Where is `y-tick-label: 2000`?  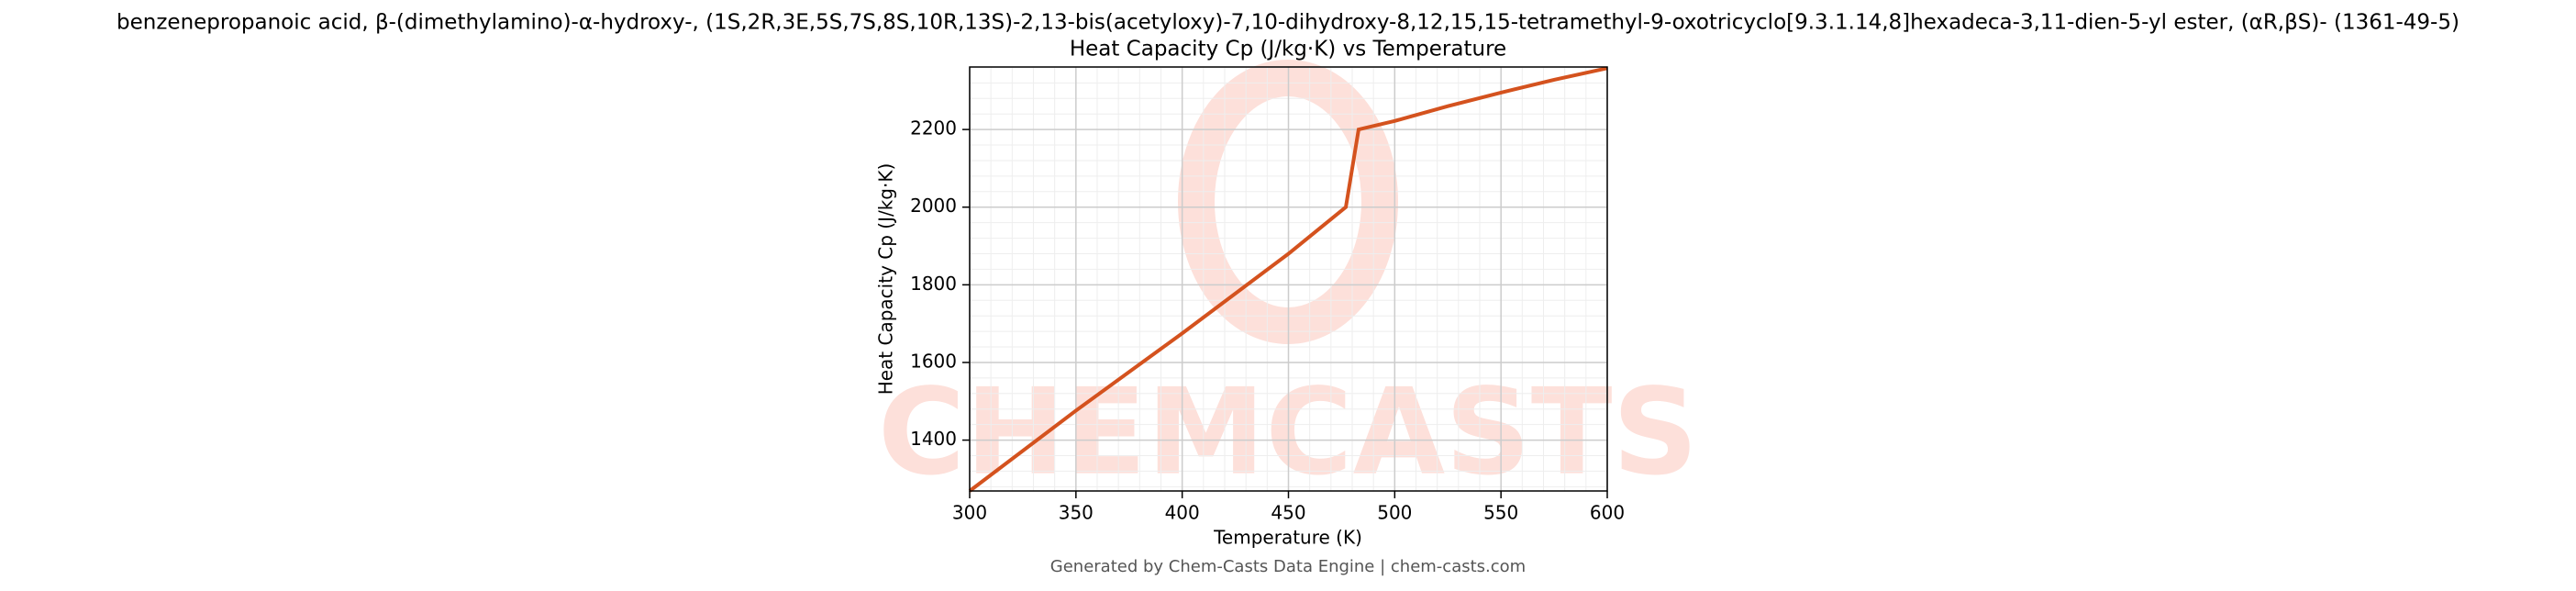 y-tick-label: 2000 is located at coordinates (933, 206).